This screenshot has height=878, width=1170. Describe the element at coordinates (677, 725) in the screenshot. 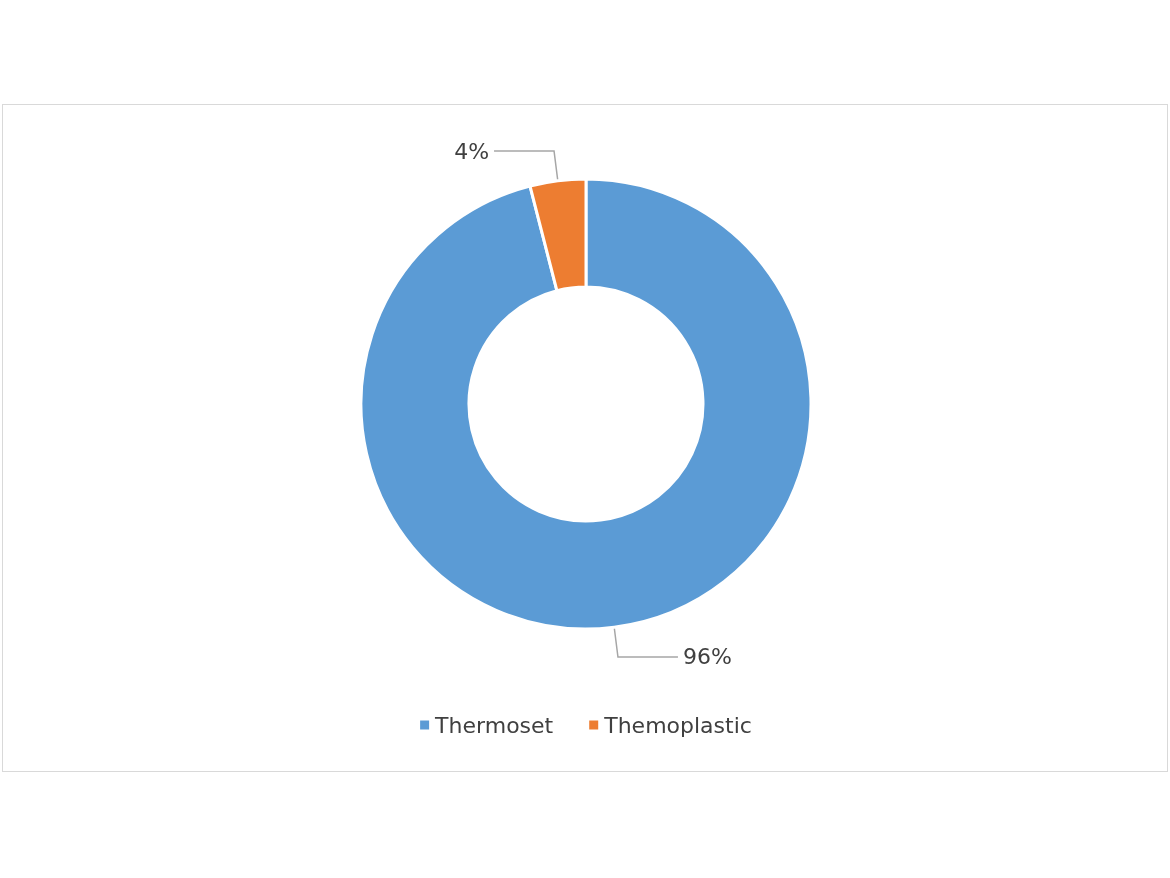

I see `legend-label: Themoplastic` at that location.